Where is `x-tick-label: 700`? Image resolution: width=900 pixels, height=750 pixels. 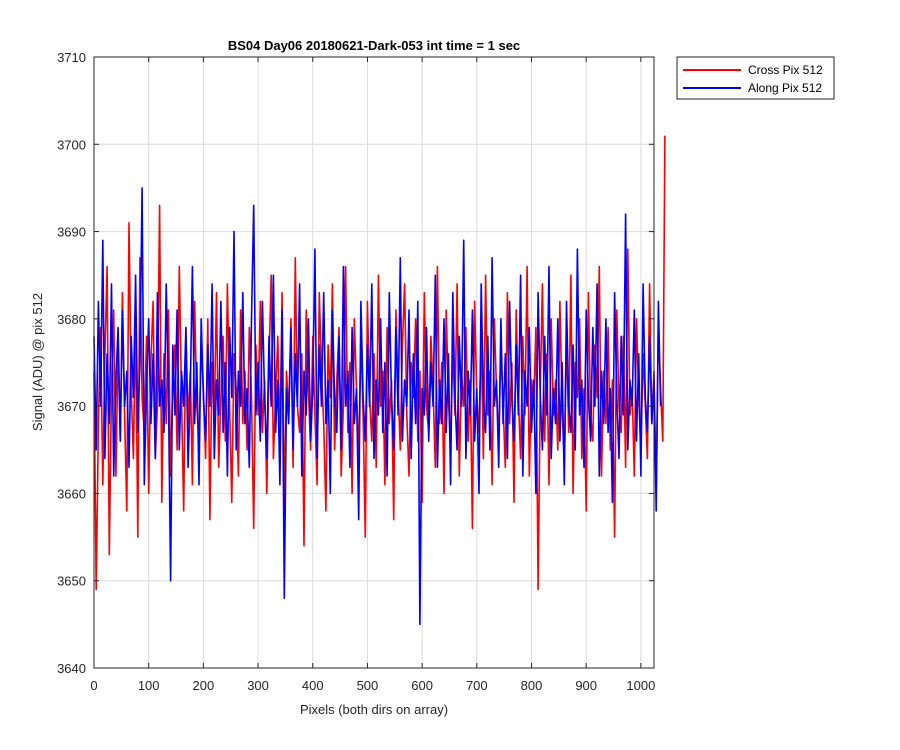
x-tick-label: 700 is located at coordinates (477, 685).